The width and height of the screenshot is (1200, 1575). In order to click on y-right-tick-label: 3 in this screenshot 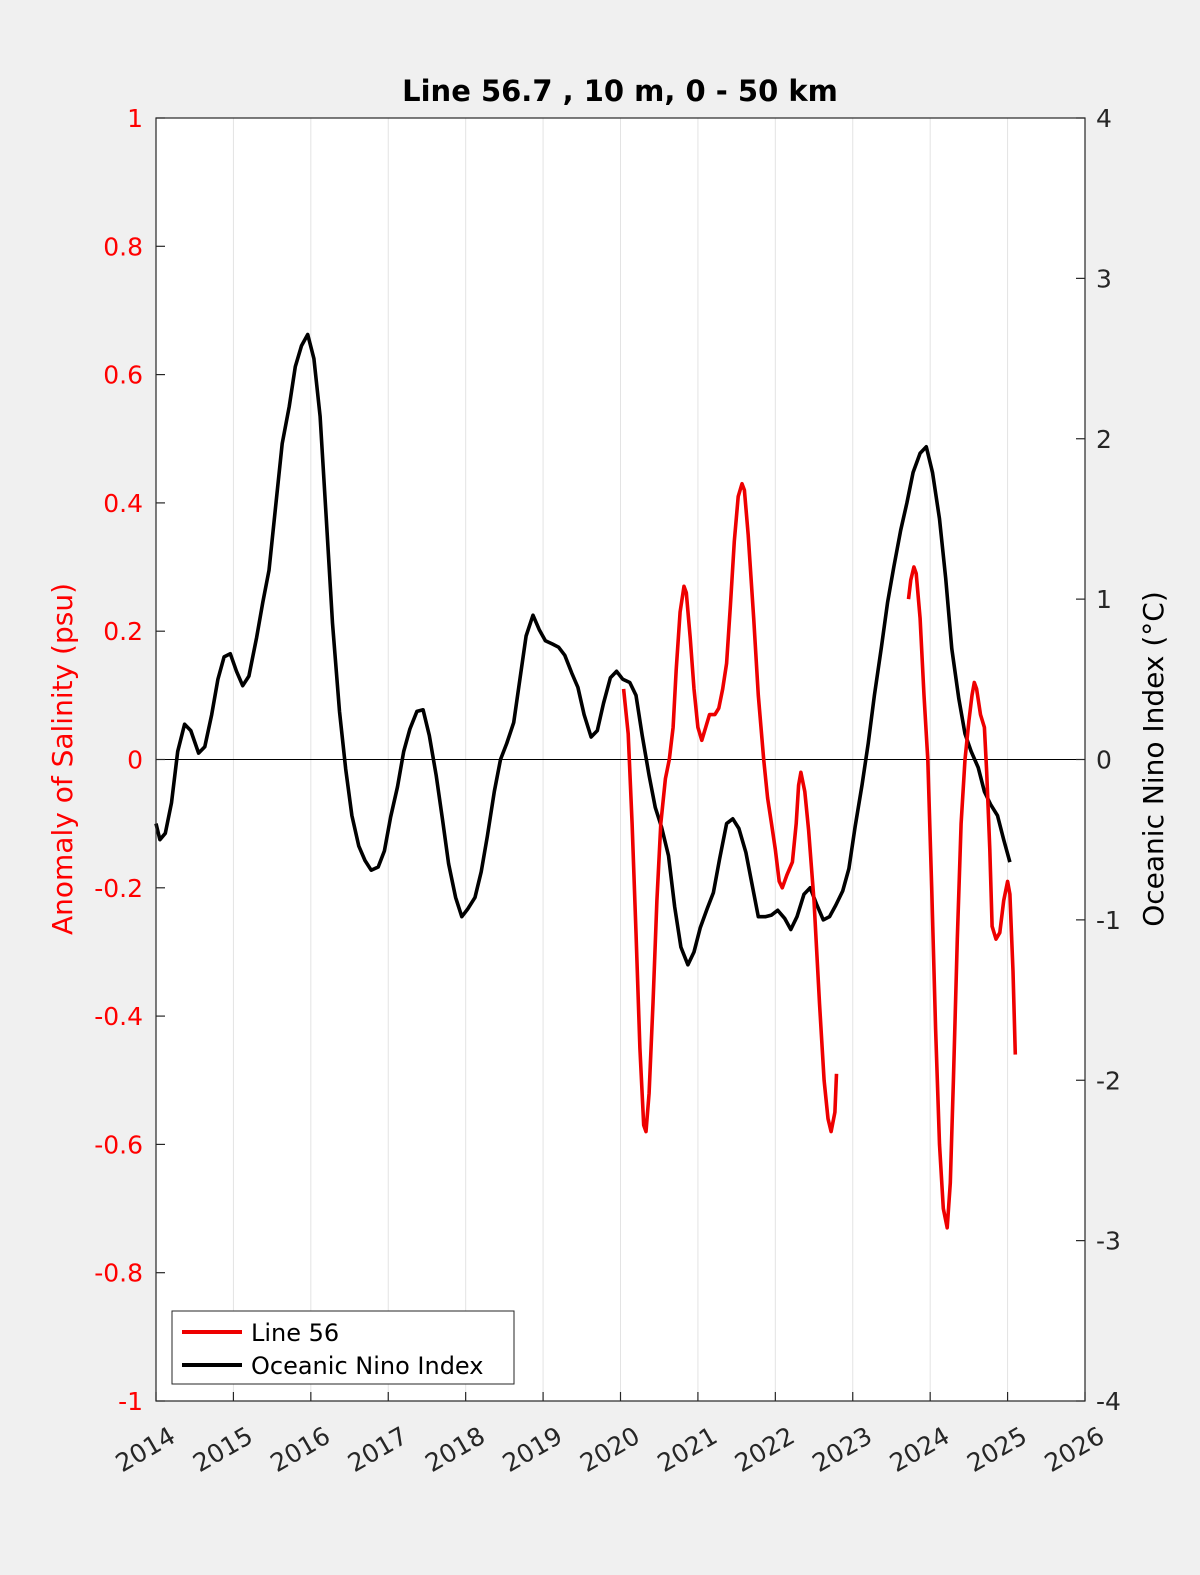, I will do `click(1104, 278)`.